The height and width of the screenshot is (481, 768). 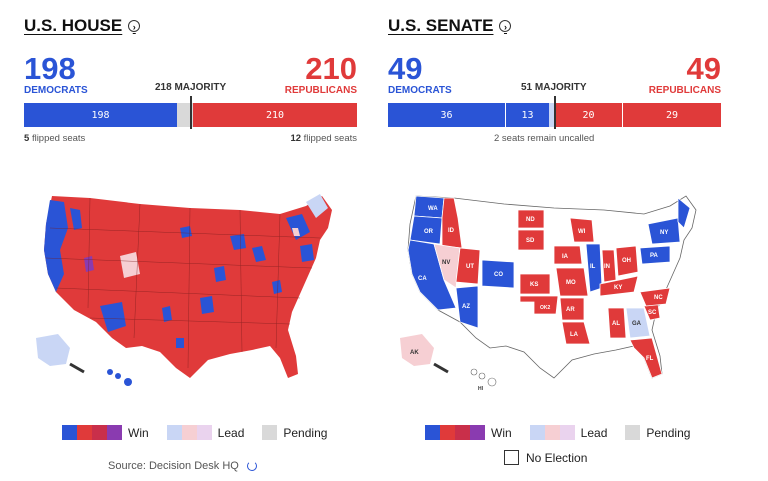 I want to click on svg-text: NC, so click(x=658, y=298).